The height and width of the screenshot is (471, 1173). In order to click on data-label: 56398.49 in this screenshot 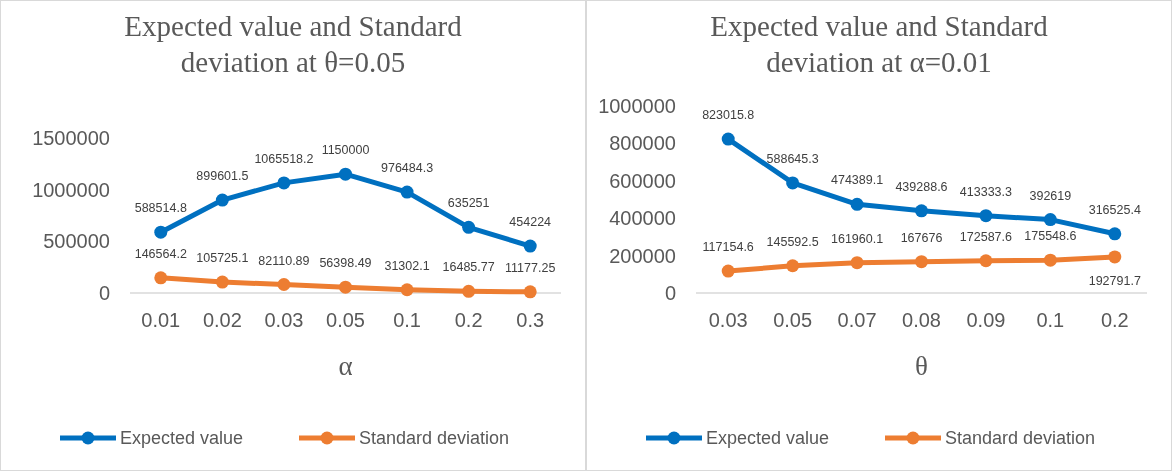, I will do `click(345, 263)`.